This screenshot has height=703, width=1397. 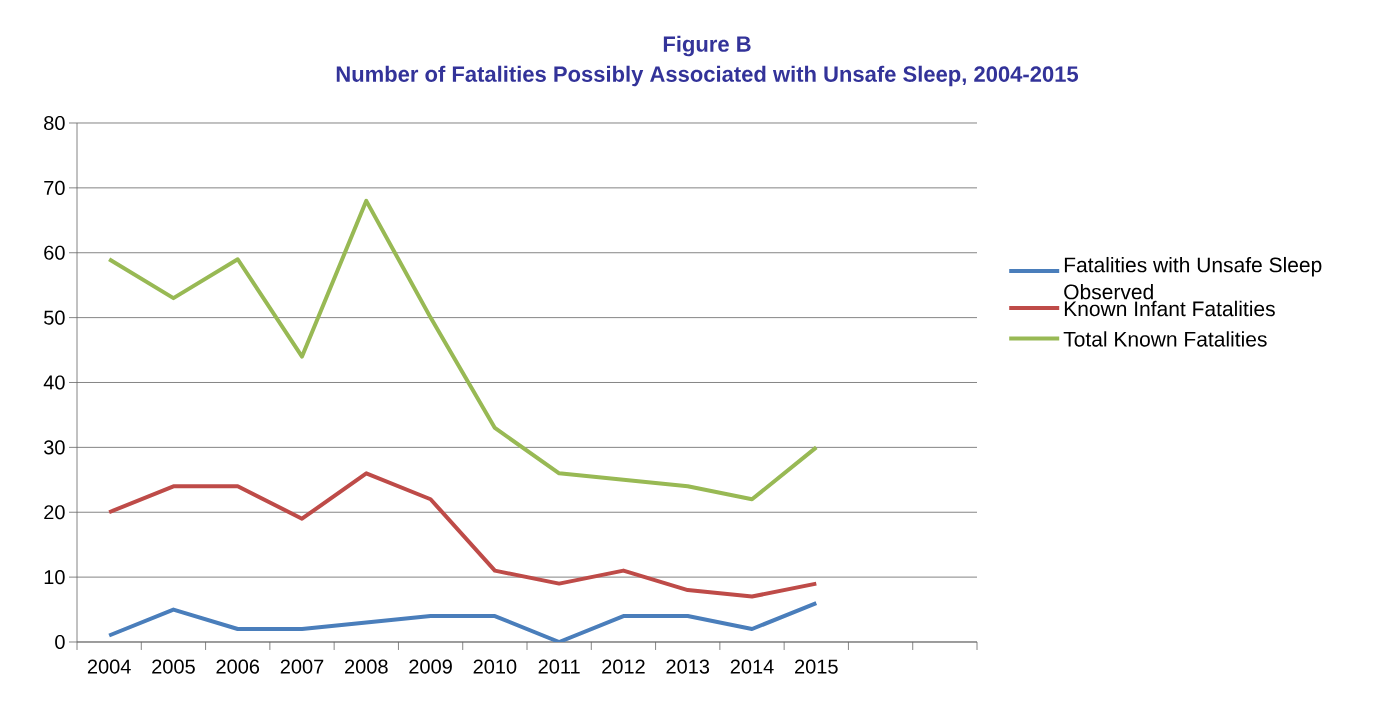 What do you see at coordinates (688, 666) in the screenshot?
I see `x-tick-label: 2013` at bounding box center [688, 666].